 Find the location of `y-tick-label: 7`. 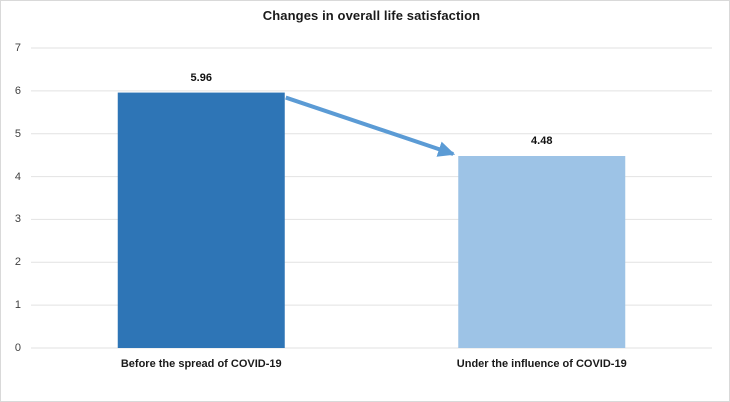

y-tick-label: 7 is located at coordinates (17, 48).